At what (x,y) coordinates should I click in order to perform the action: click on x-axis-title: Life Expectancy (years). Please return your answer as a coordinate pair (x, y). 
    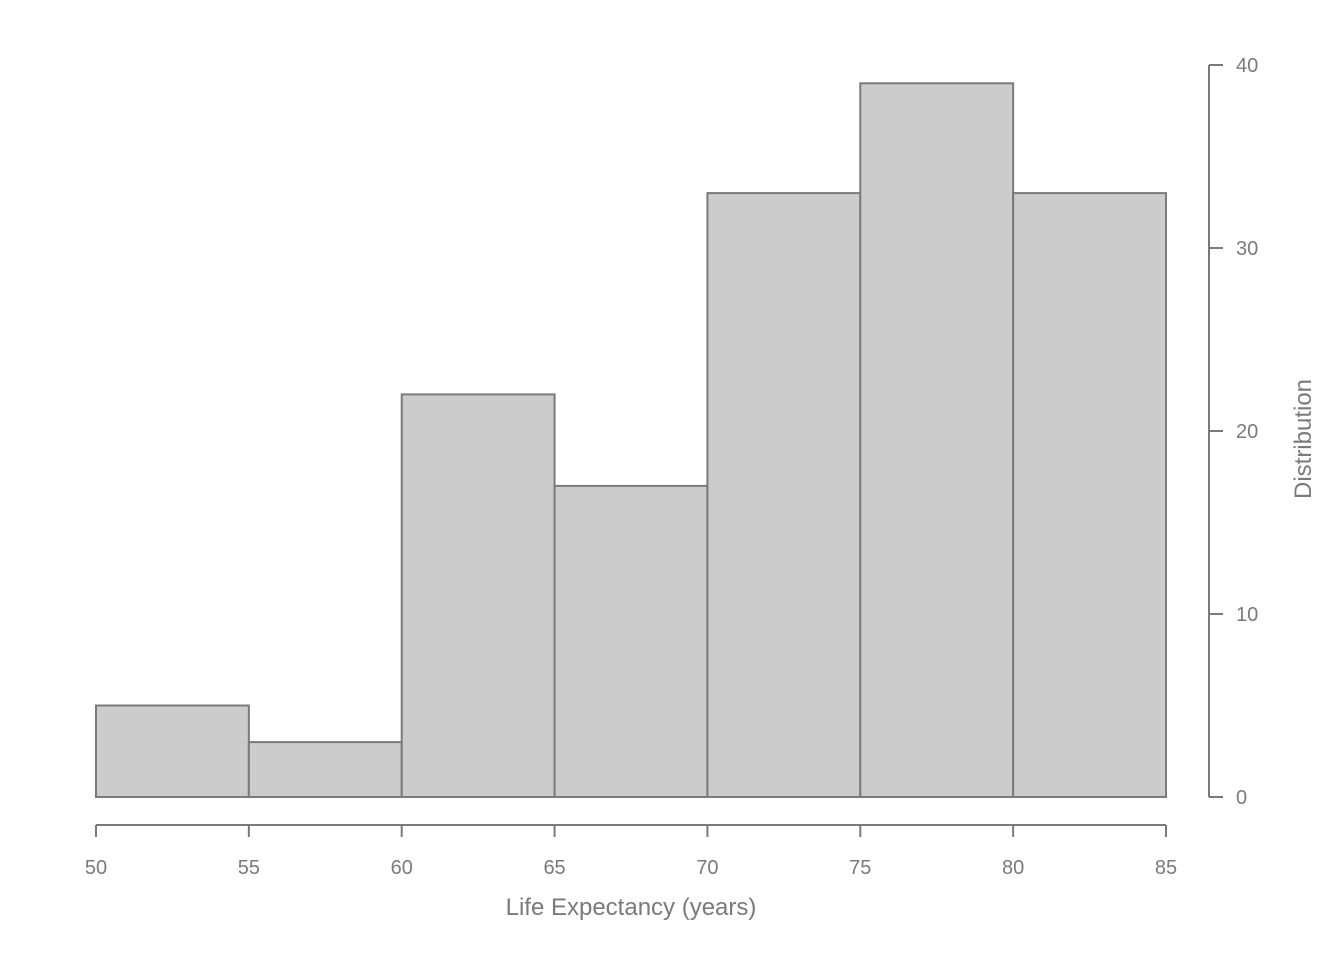
    Looking at the image, I should click on (631, 907).